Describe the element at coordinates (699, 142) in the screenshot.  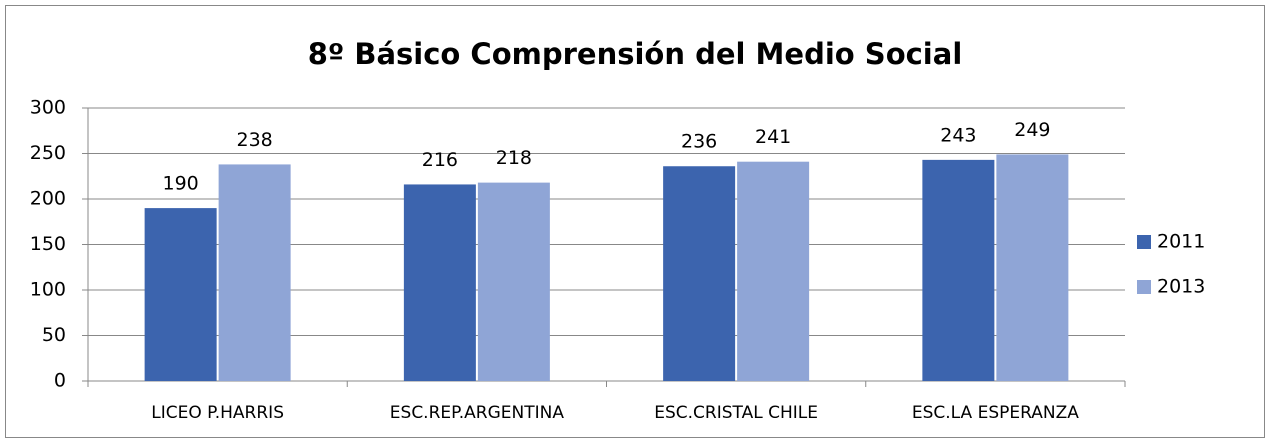
I see `data-label: 236` at that location.